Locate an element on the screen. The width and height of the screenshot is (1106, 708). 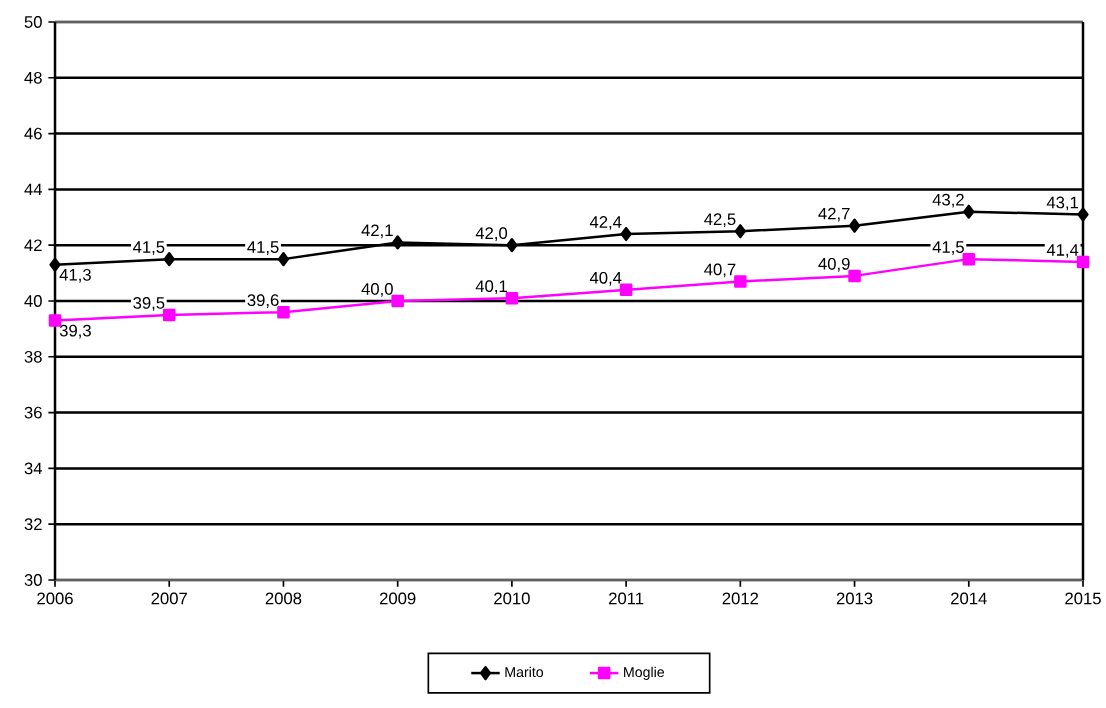
data-label: 40,1 is located at coordinates (491, 287).